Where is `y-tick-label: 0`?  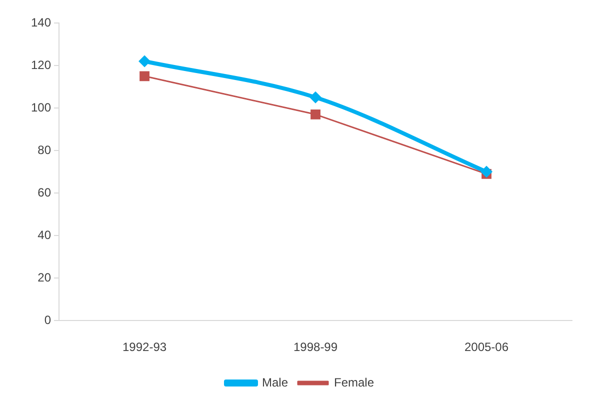
y-tick-label: 0 is located at coordinates (48, 319).